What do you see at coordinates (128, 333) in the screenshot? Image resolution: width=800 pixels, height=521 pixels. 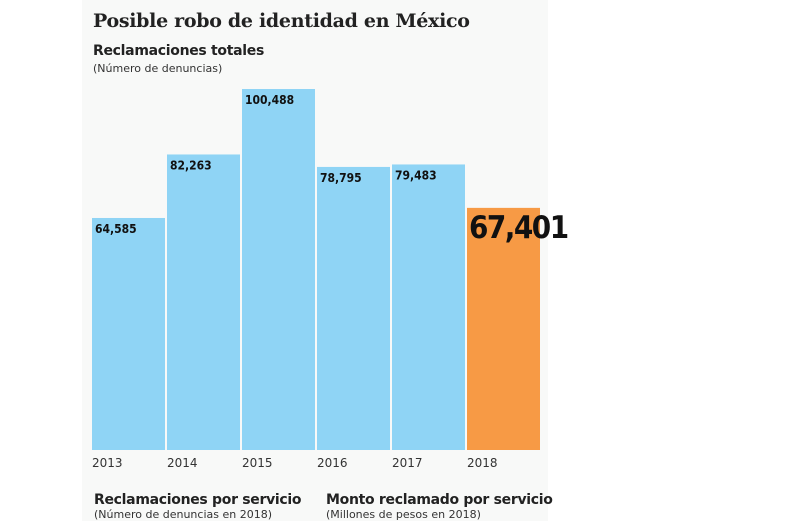 I see `bar-2013` at bounding box center [128, 333].